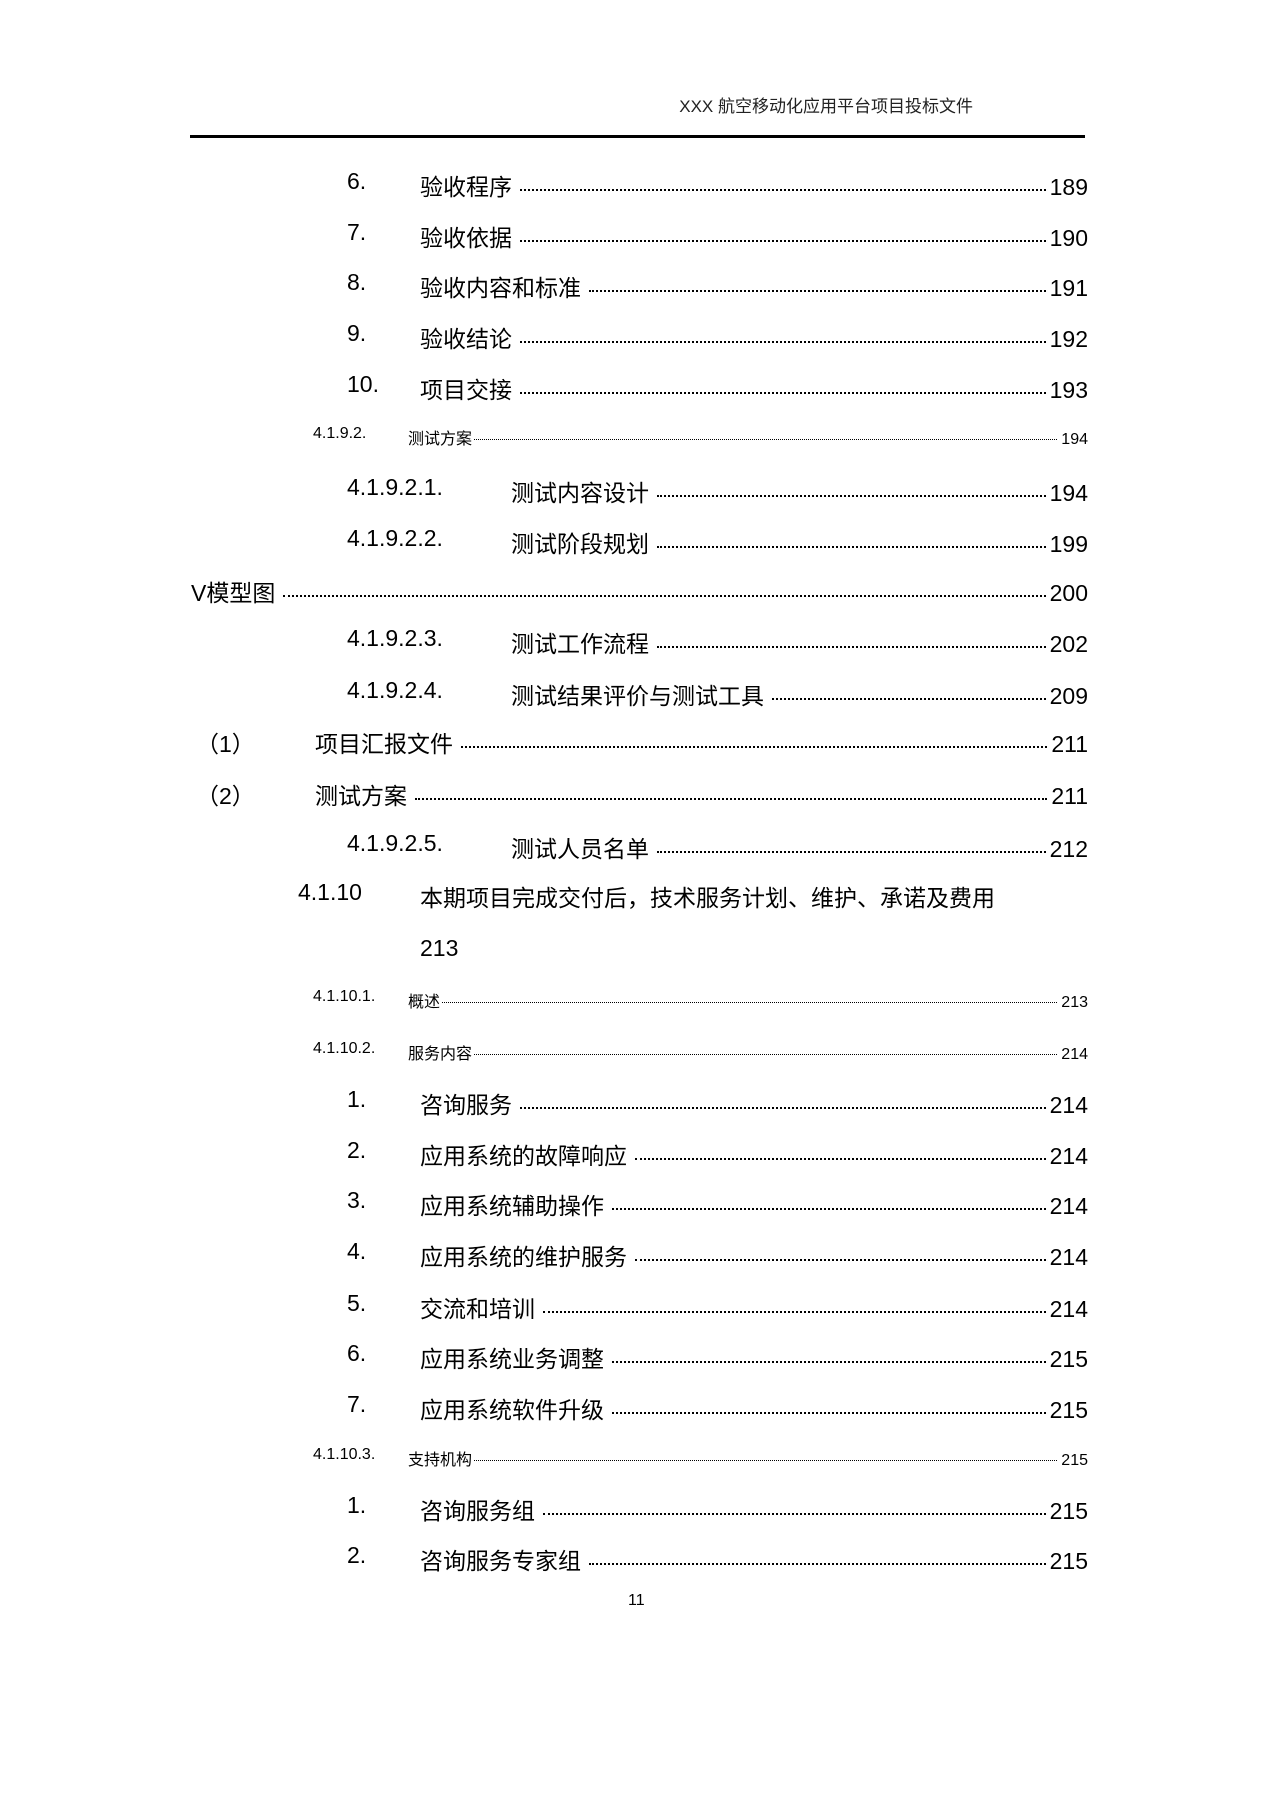  I want to click on toc-entry-link: V模型图 200, so click(639, 591).